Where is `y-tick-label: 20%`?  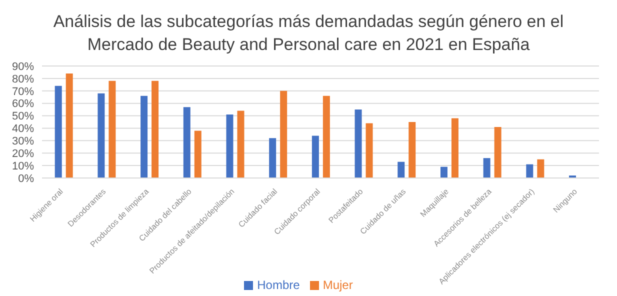
y-tick-label: 20% is located at coordinates (23, 154).